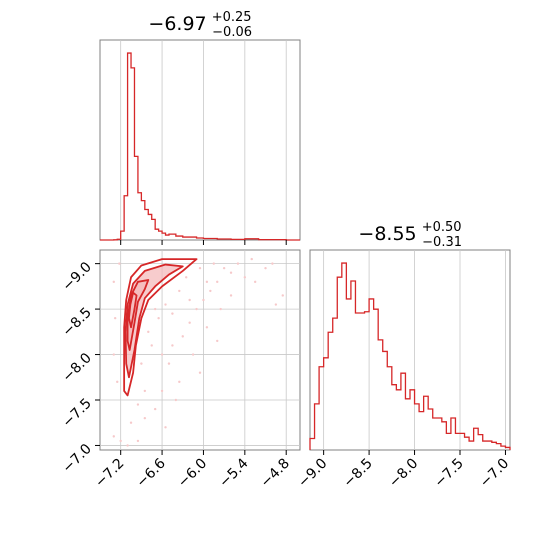 This screenshot has height=550, width=550. What do you see at coordinates (494, 473) in the screenshot?
I see `hist2-x-tick-label-4: −7.0` at bounding box center [494, 473].